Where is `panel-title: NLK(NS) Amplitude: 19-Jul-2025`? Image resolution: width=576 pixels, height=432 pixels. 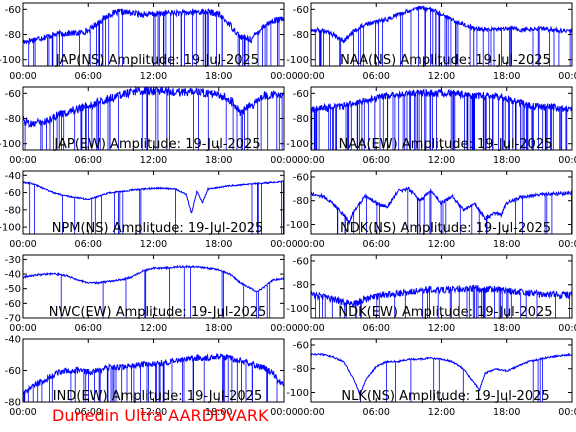 panel-title: NLK(NS) Amplitude: 19-Jul-2025 is located at coordinates (445, 396).